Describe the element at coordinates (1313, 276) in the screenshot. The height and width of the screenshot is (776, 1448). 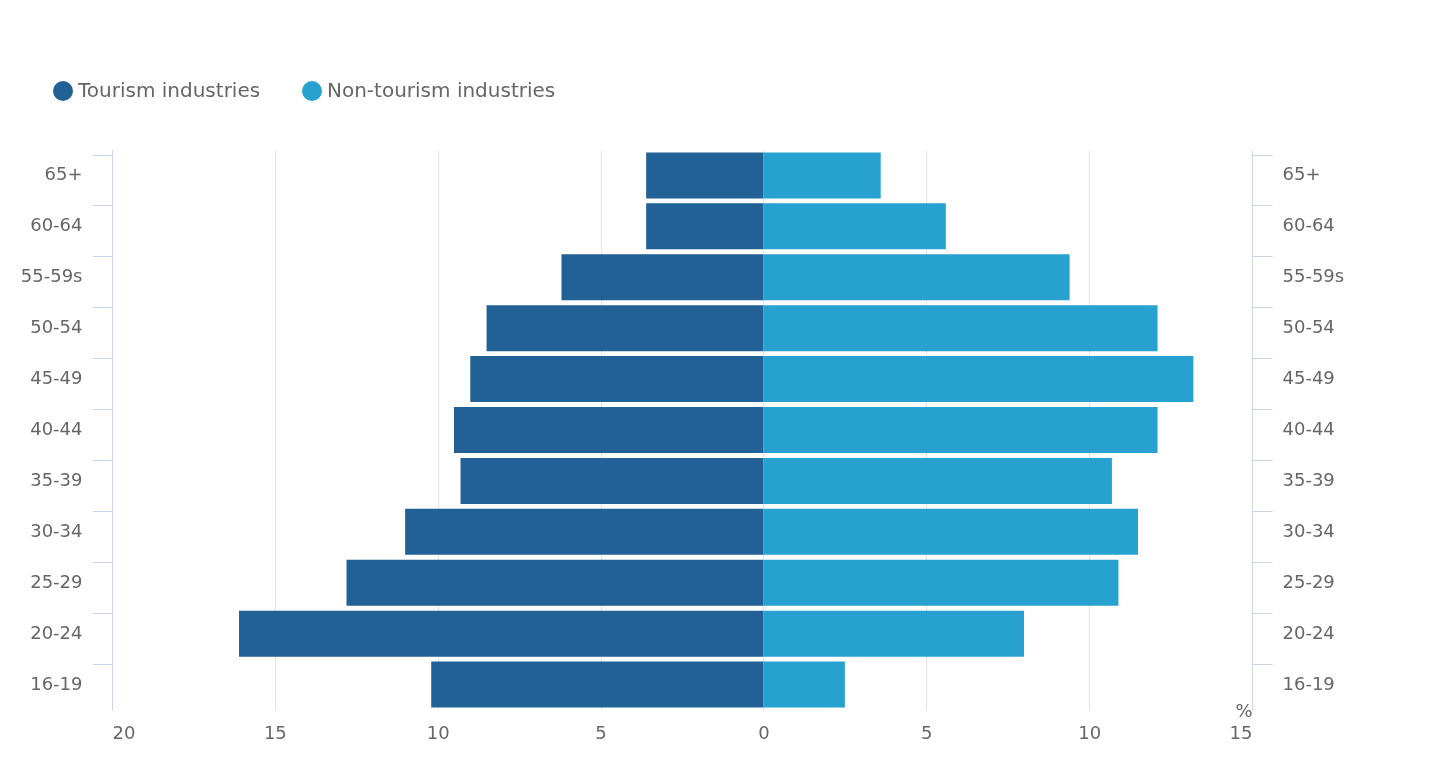
I see `category-label: 55-59s` at that location.